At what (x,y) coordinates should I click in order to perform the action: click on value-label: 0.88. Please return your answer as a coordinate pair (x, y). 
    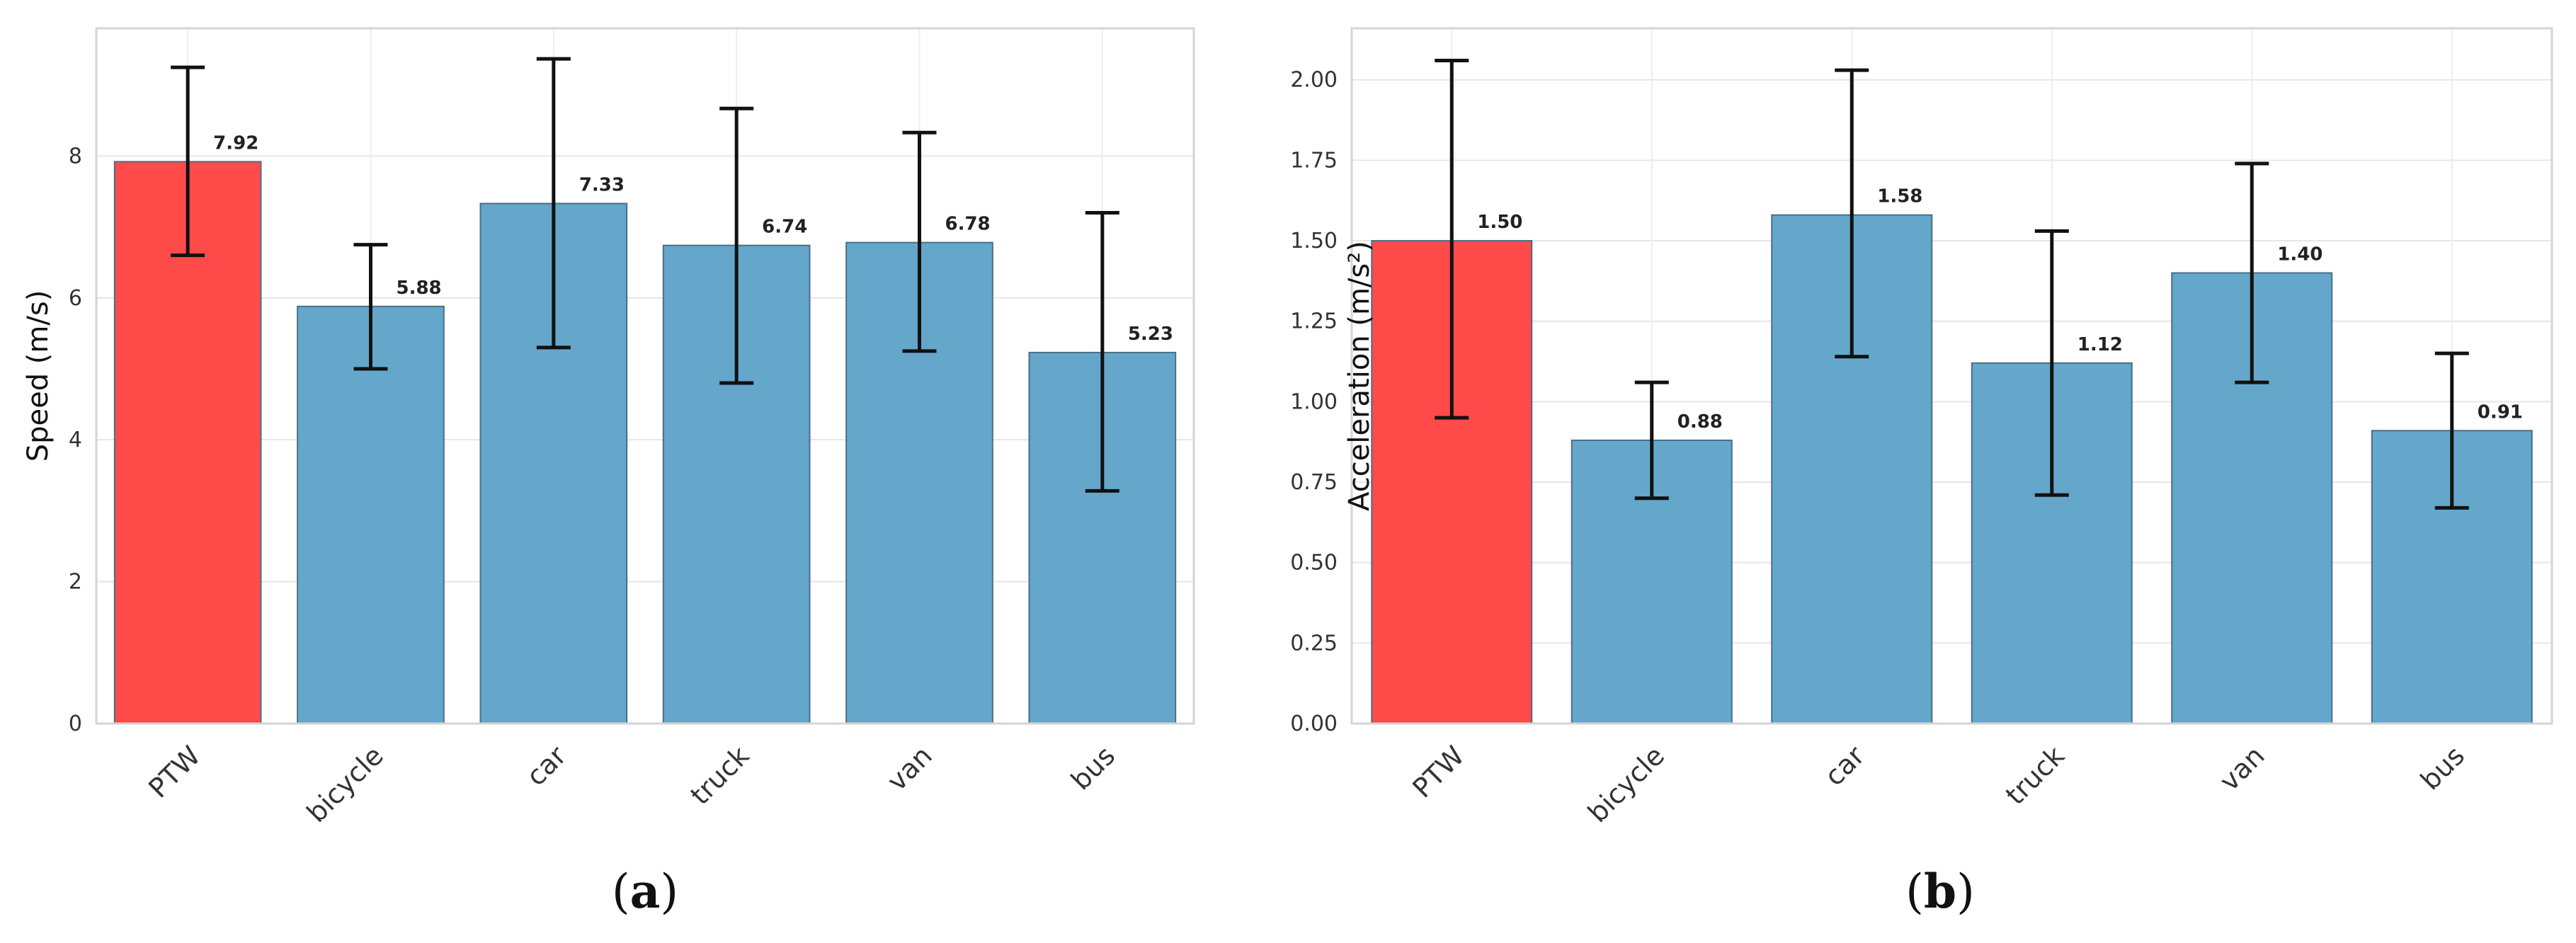
    Looking at the image, I should click on (1700, 422).